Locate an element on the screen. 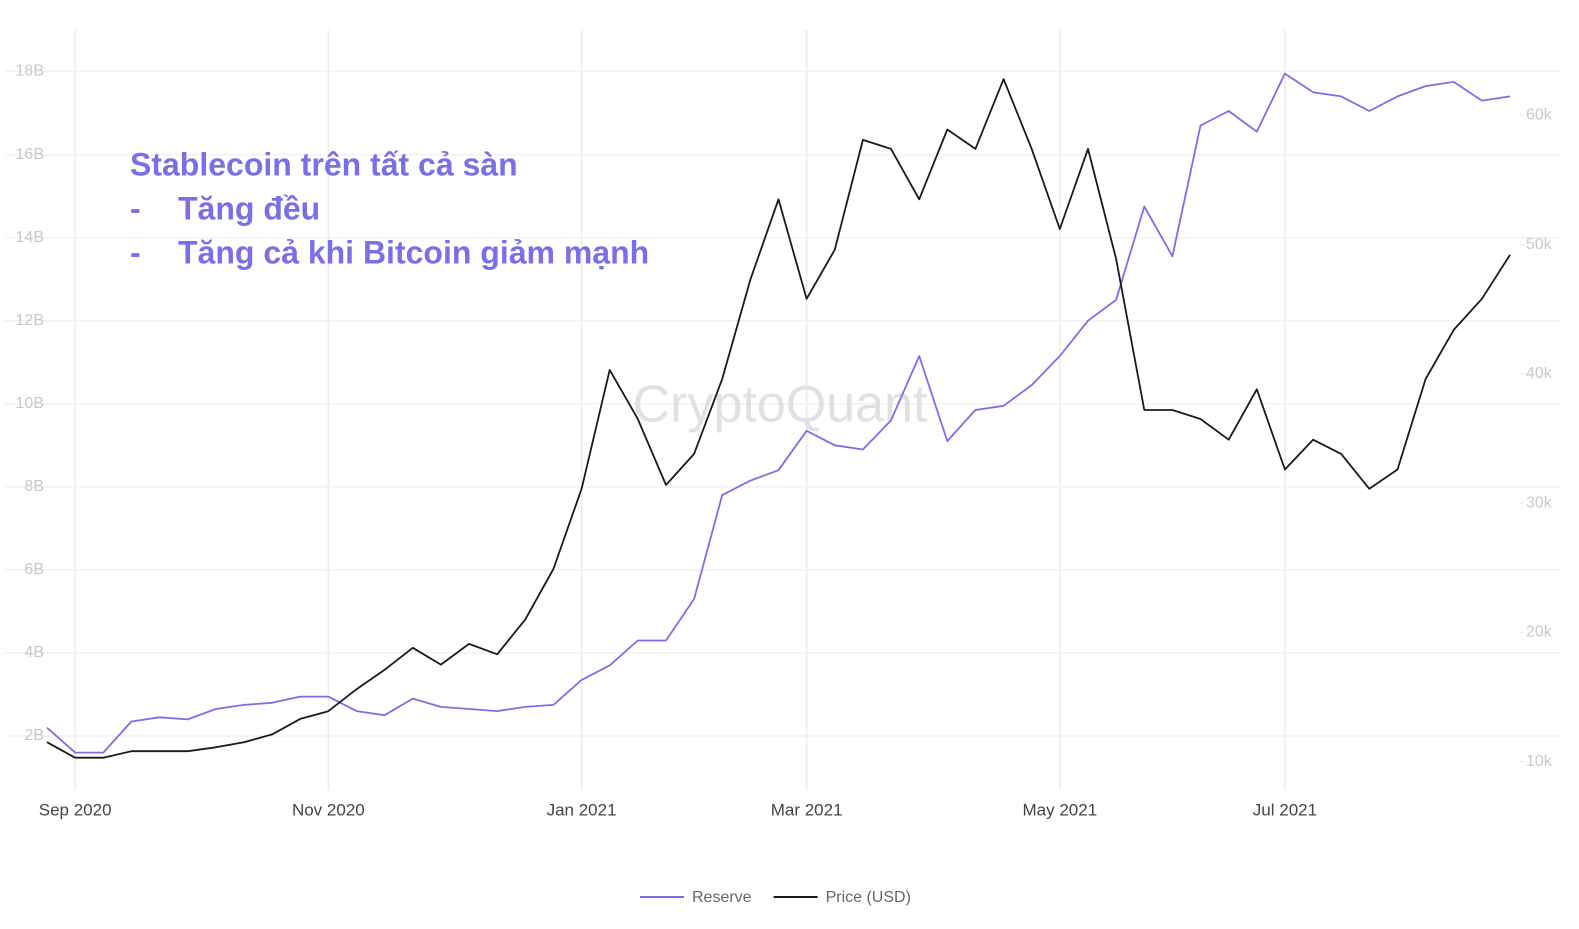 This screenshot has width=1579, height=929. watermark: CryptoQuant is located at coordinates (780, 405).